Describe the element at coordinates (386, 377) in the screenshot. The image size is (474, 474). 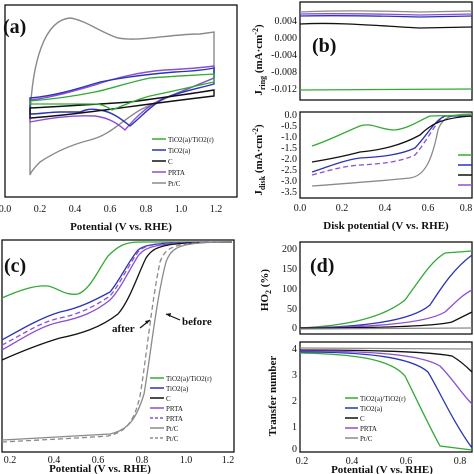
I see `curve-d-bottom-prta` at that location.